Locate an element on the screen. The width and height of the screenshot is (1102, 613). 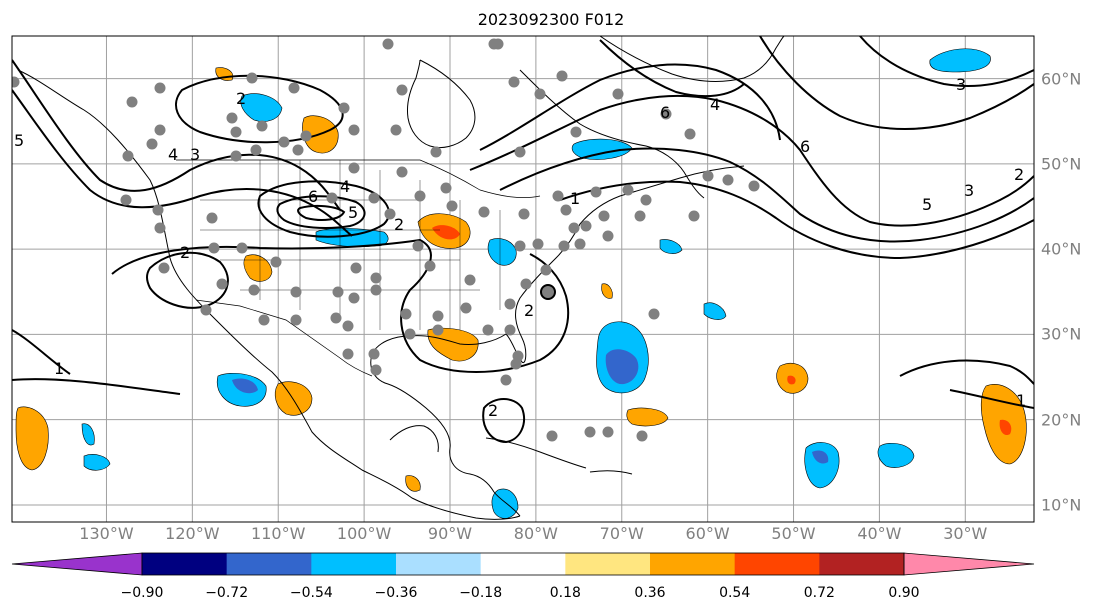
longitude-tick-label: 90°W is located at coordinates (450, 533).